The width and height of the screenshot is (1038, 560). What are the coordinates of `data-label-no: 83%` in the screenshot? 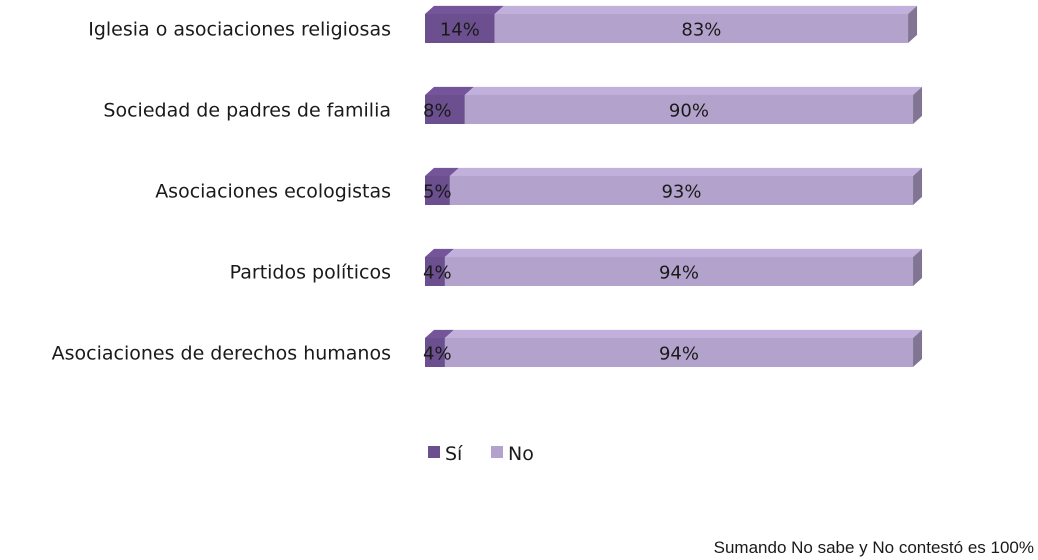 It's located at (701, 30).